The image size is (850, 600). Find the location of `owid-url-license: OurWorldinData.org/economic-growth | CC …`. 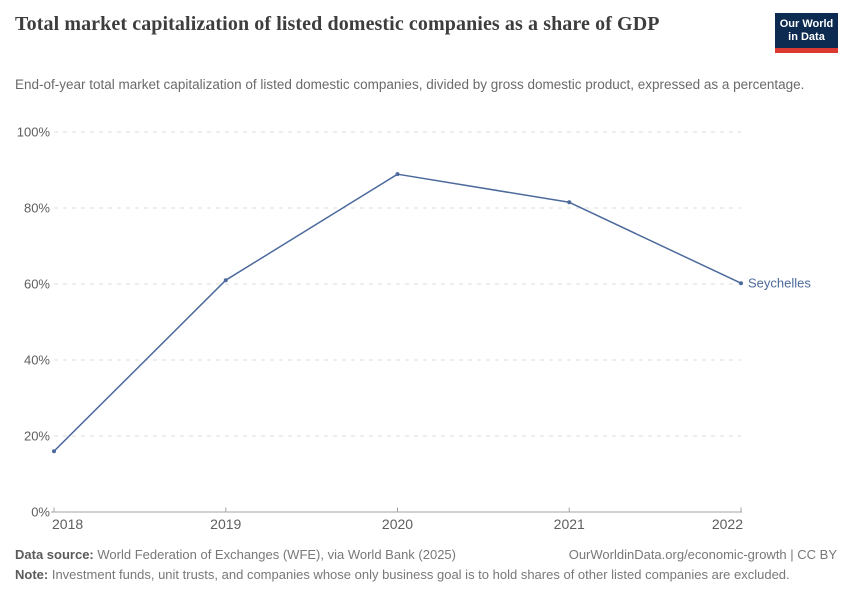

owid-url-license: OurWorldinData.org/economic-growth | CC … is located at coordinates (702, 554).